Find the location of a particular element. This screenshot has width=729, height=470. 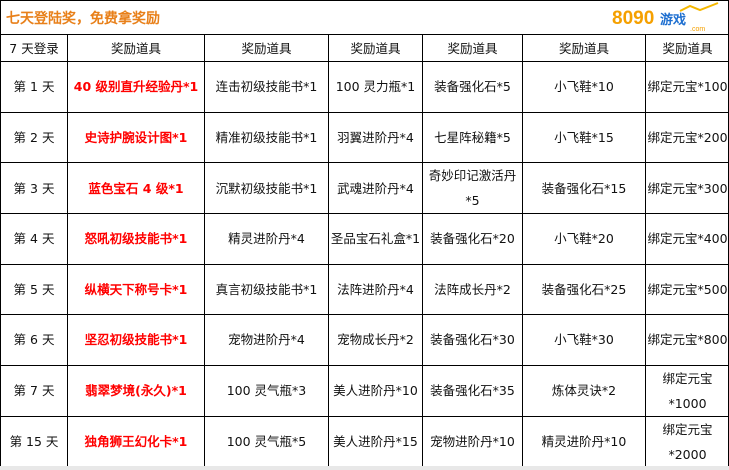

reward-cell: 绑定元宝*500 is located at coordinates (687, 289).